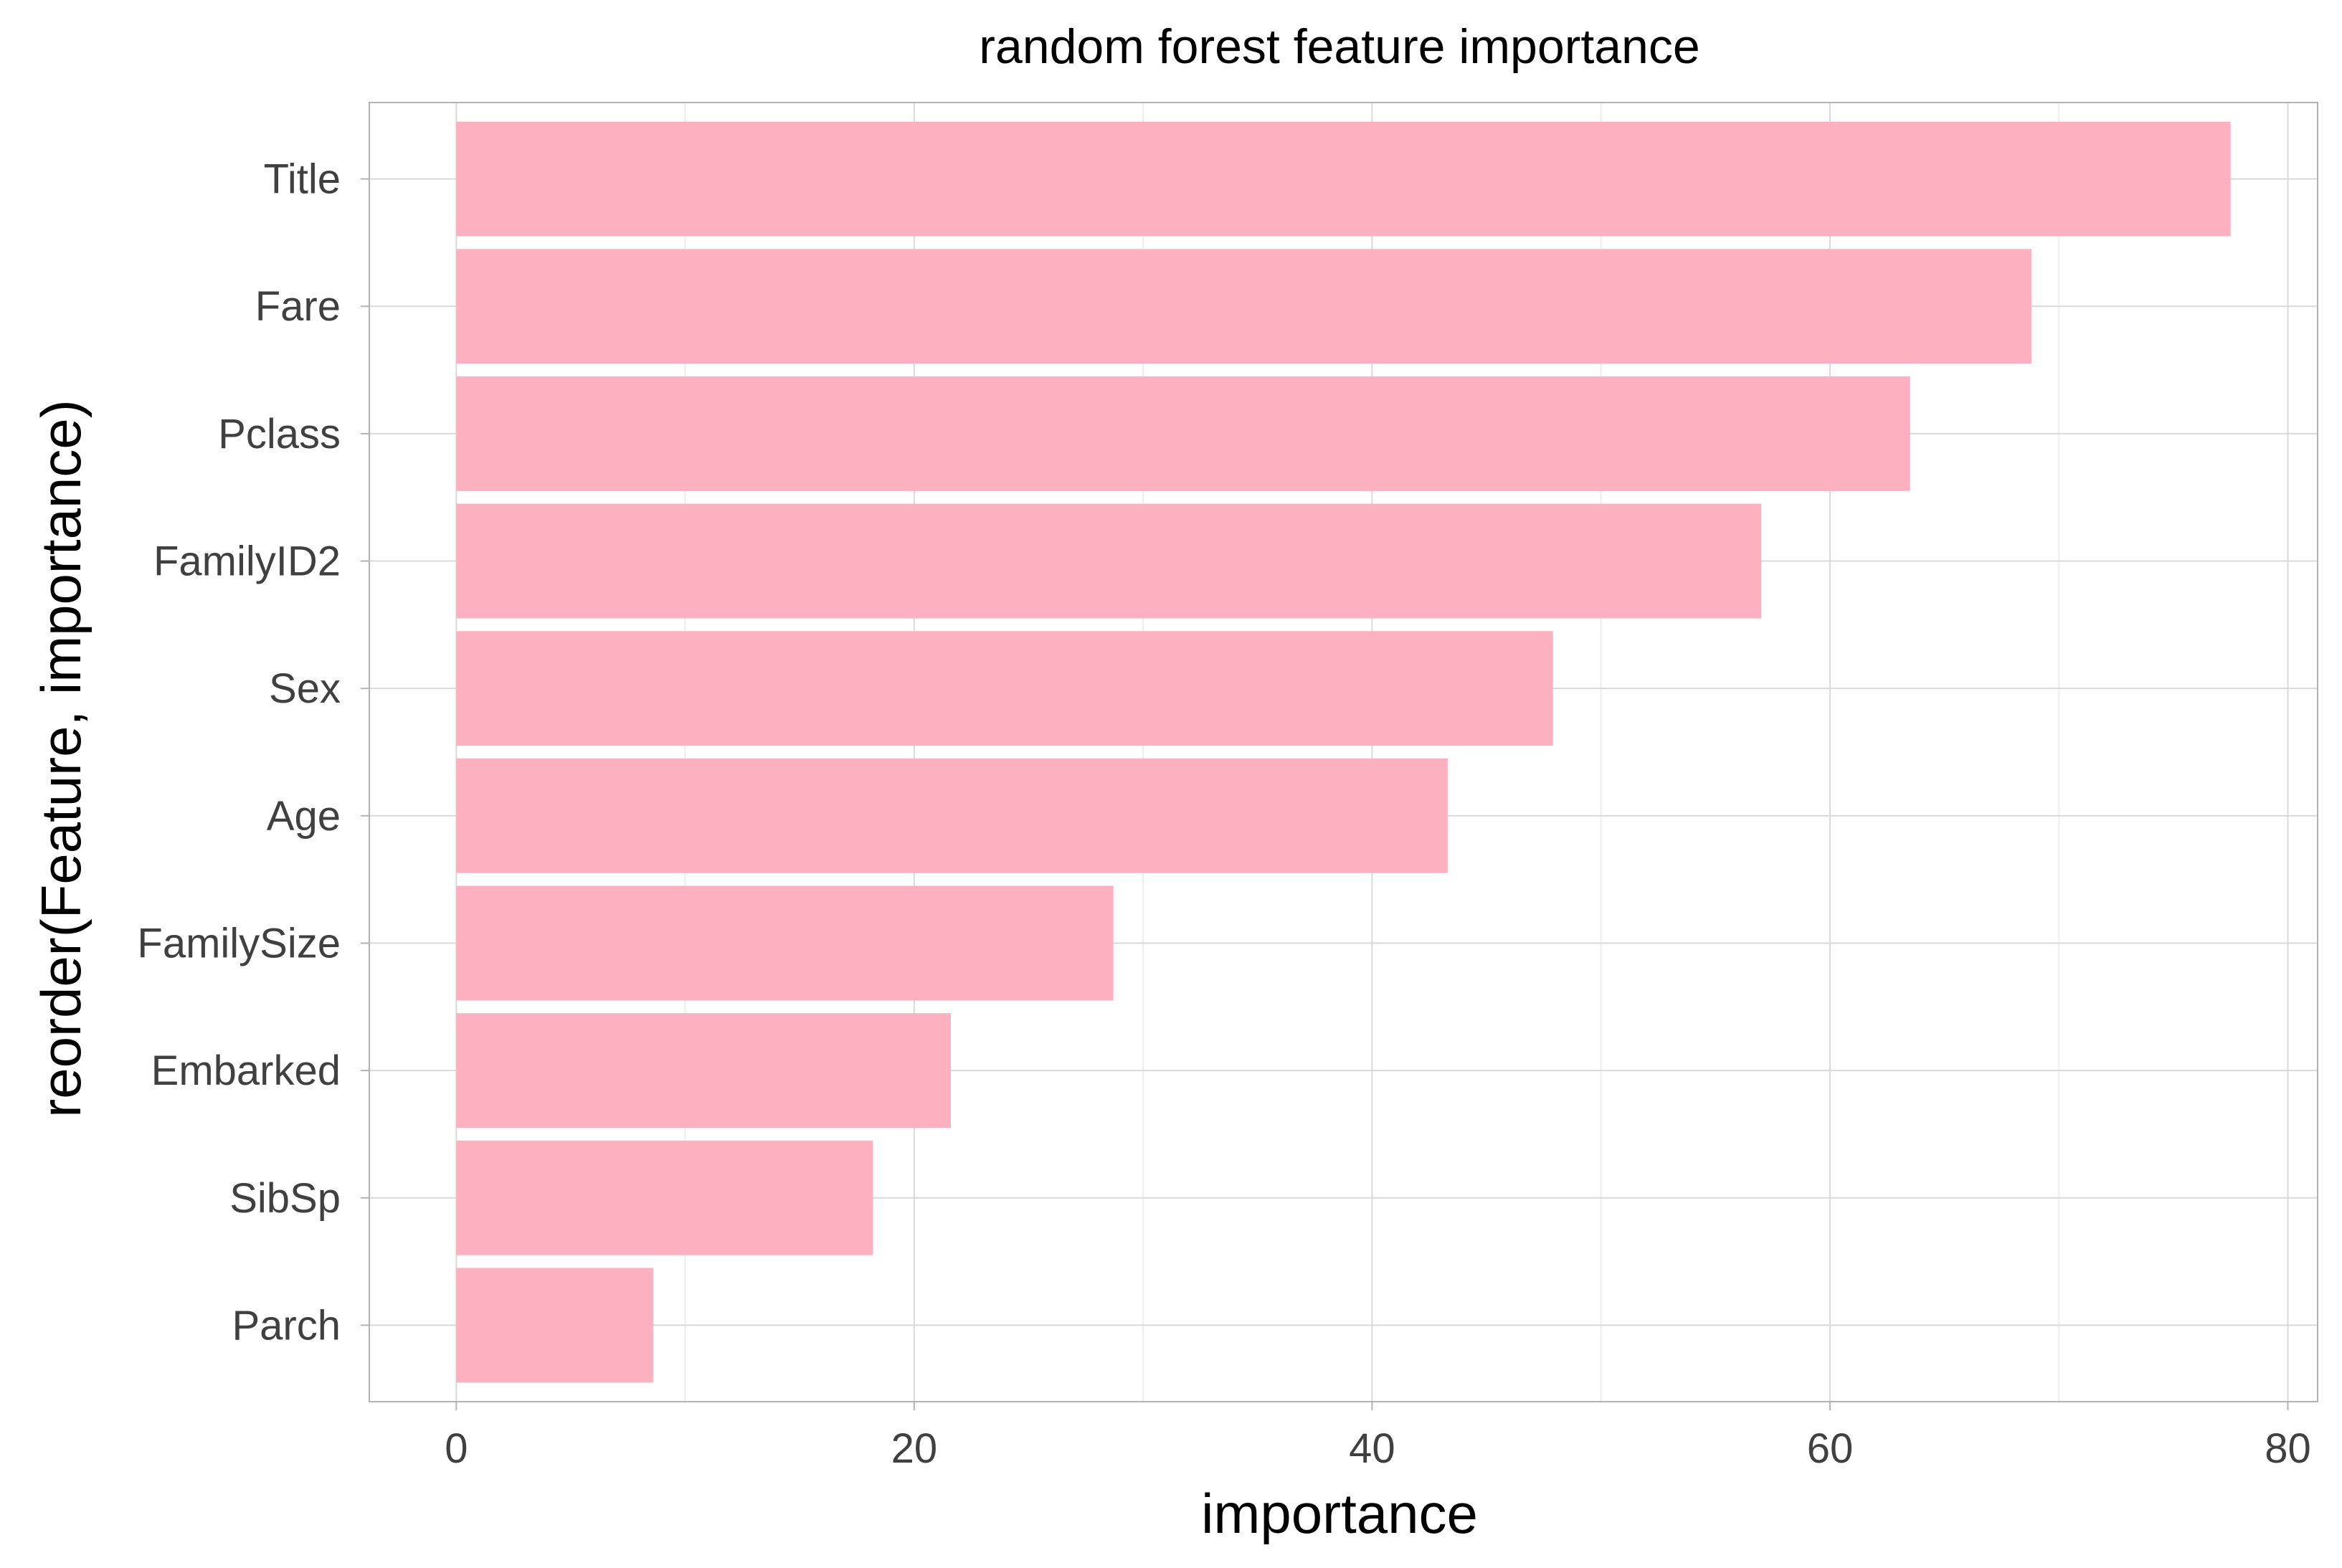 The image size is (2342, 1568). Describe the element at coordinates (280, 434) in the screenshot. I see `y-tick-label: Pclass` at that location.